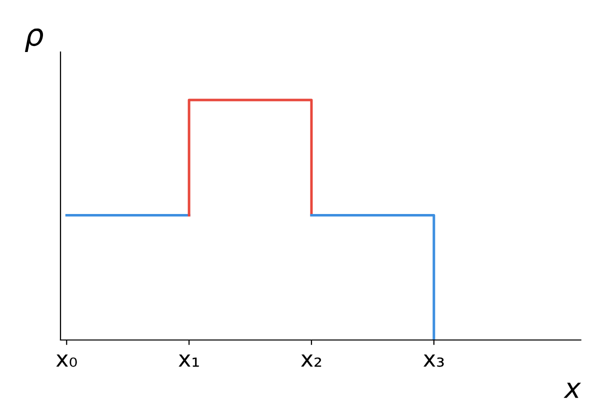 The width and height of the screenshot is (605, 400). Describe the element at coordinates (434, 360) in the screenshot. I see `x-tick-label: x₃` at that location.